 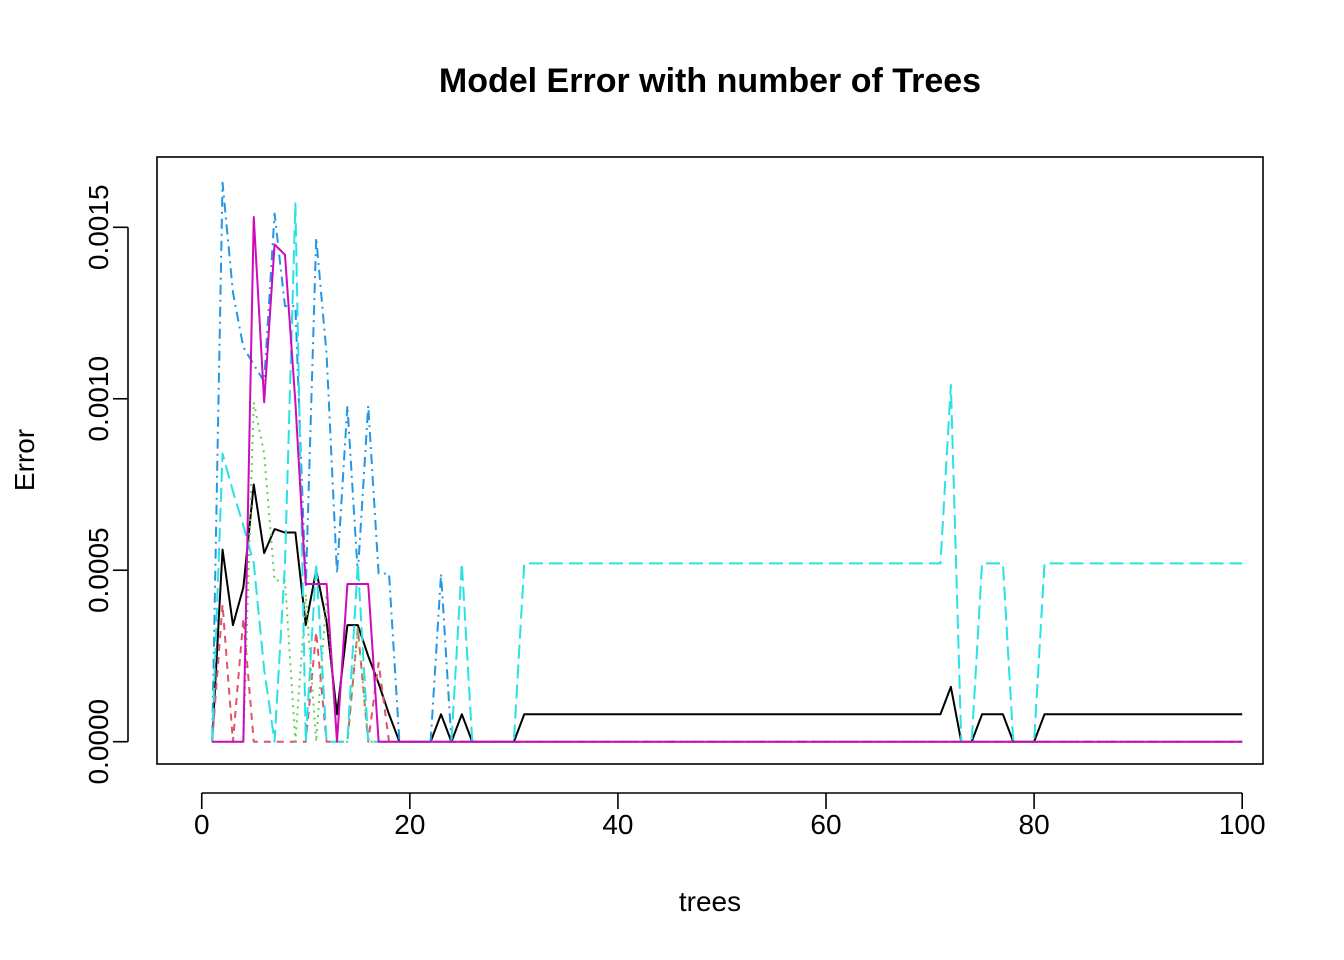 What do you see at coordinates (409, 824) in the screenshot?
I see `x-tick-label: 20` at bounding box center [409, 824].